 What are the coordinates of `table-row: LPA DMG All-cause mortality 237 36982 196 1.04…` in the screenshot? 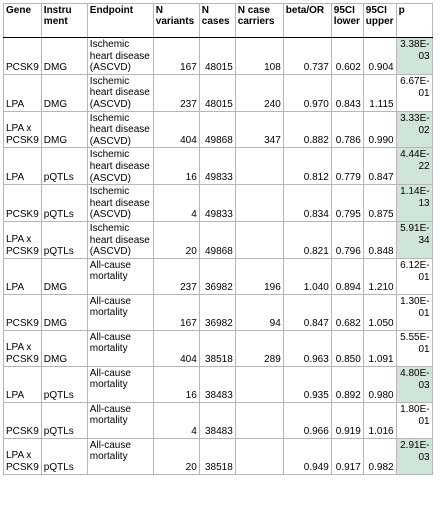 It's located at (218, 276).